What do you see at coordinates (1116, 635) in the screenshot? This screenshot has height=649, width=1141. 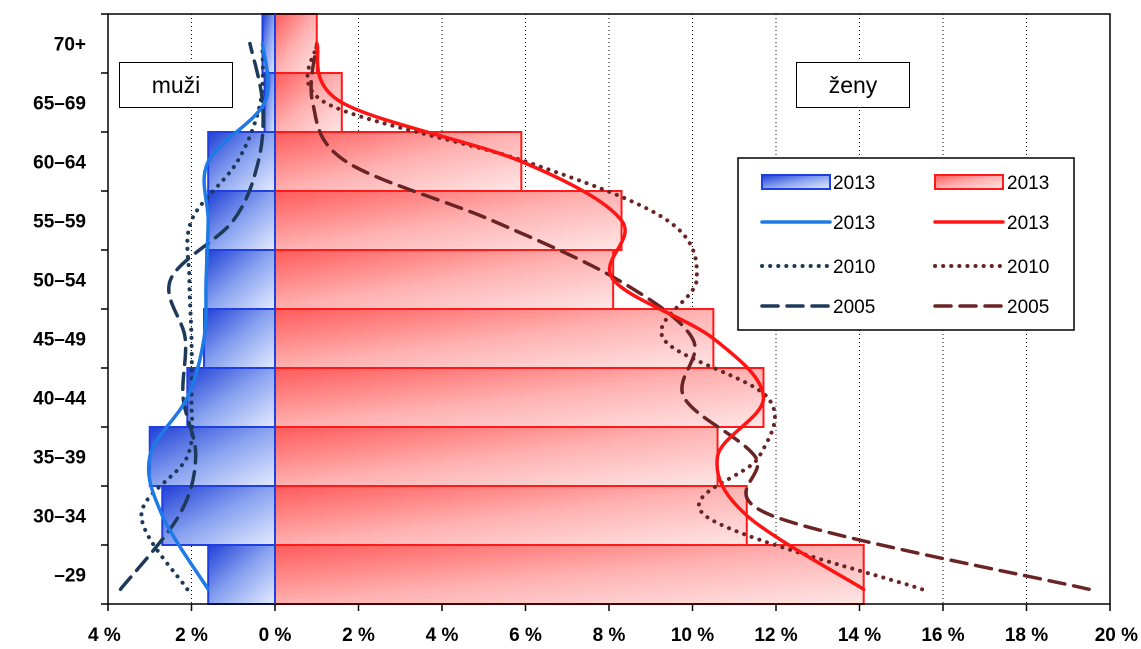 I see `x-tick-label: 20 %` at bounding box center [1116, 635].